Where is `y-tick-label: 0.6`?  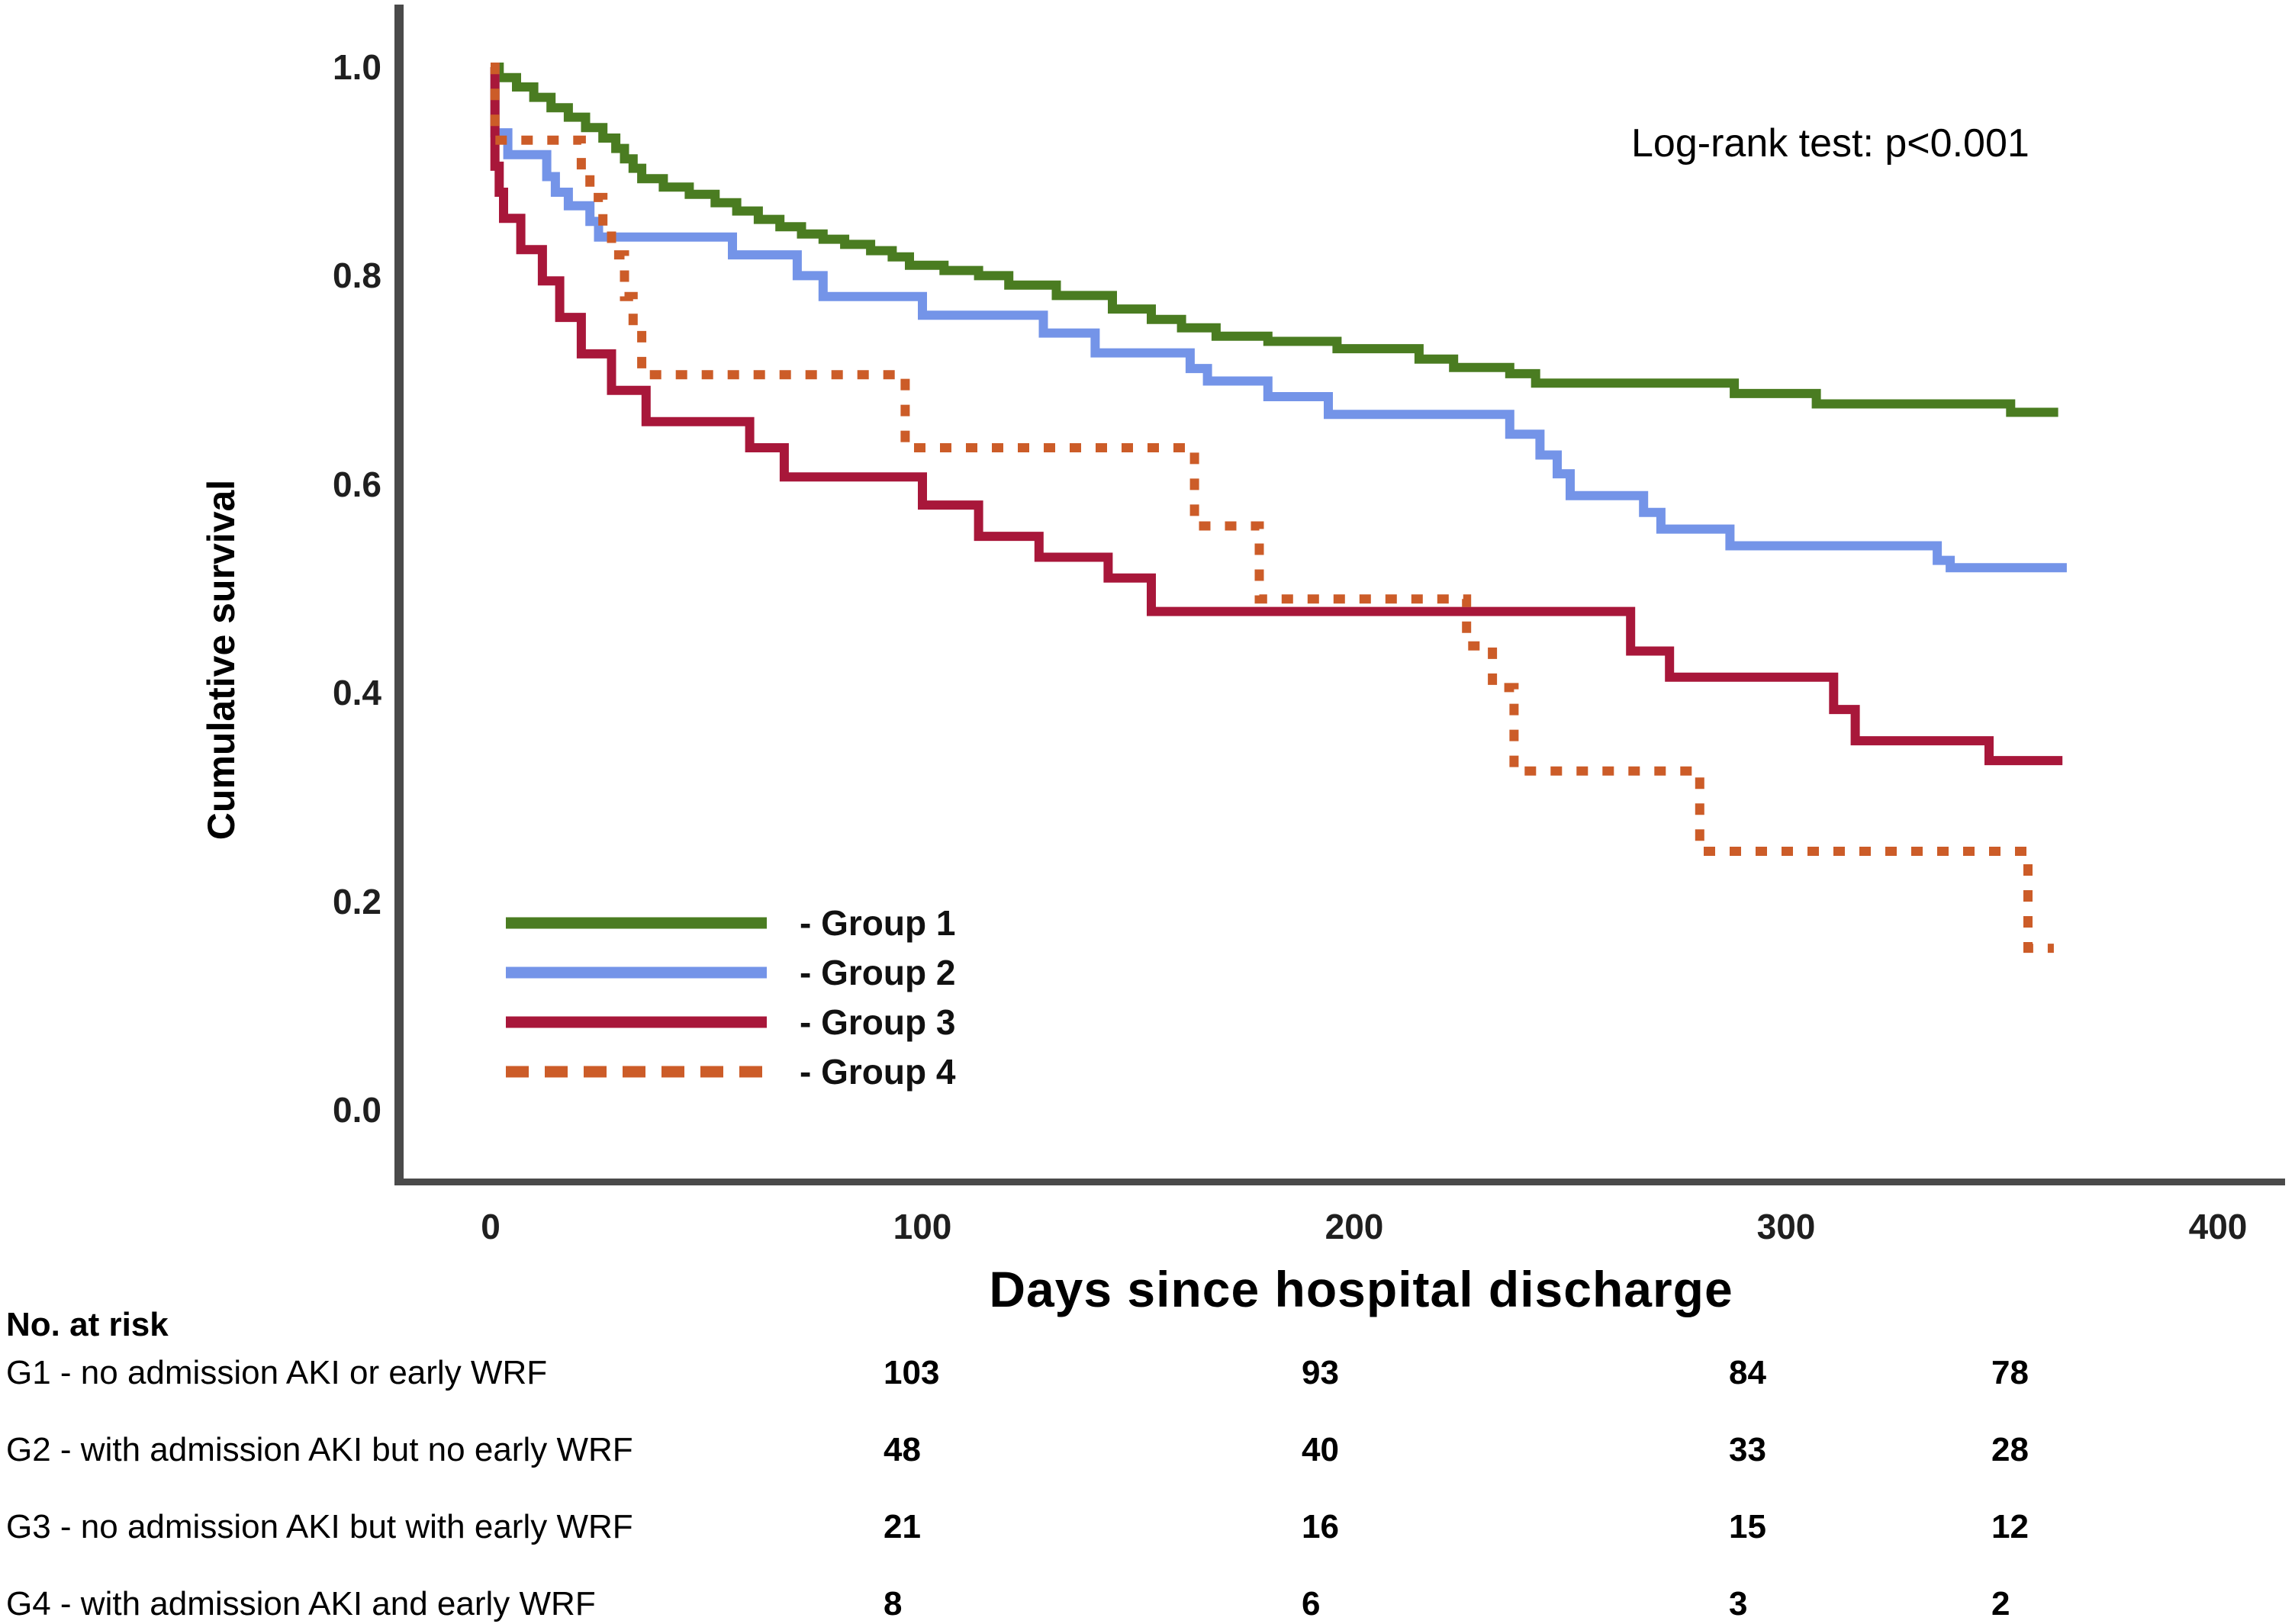
y-tick-label: 0.6 is located at coordinates (357, 484).